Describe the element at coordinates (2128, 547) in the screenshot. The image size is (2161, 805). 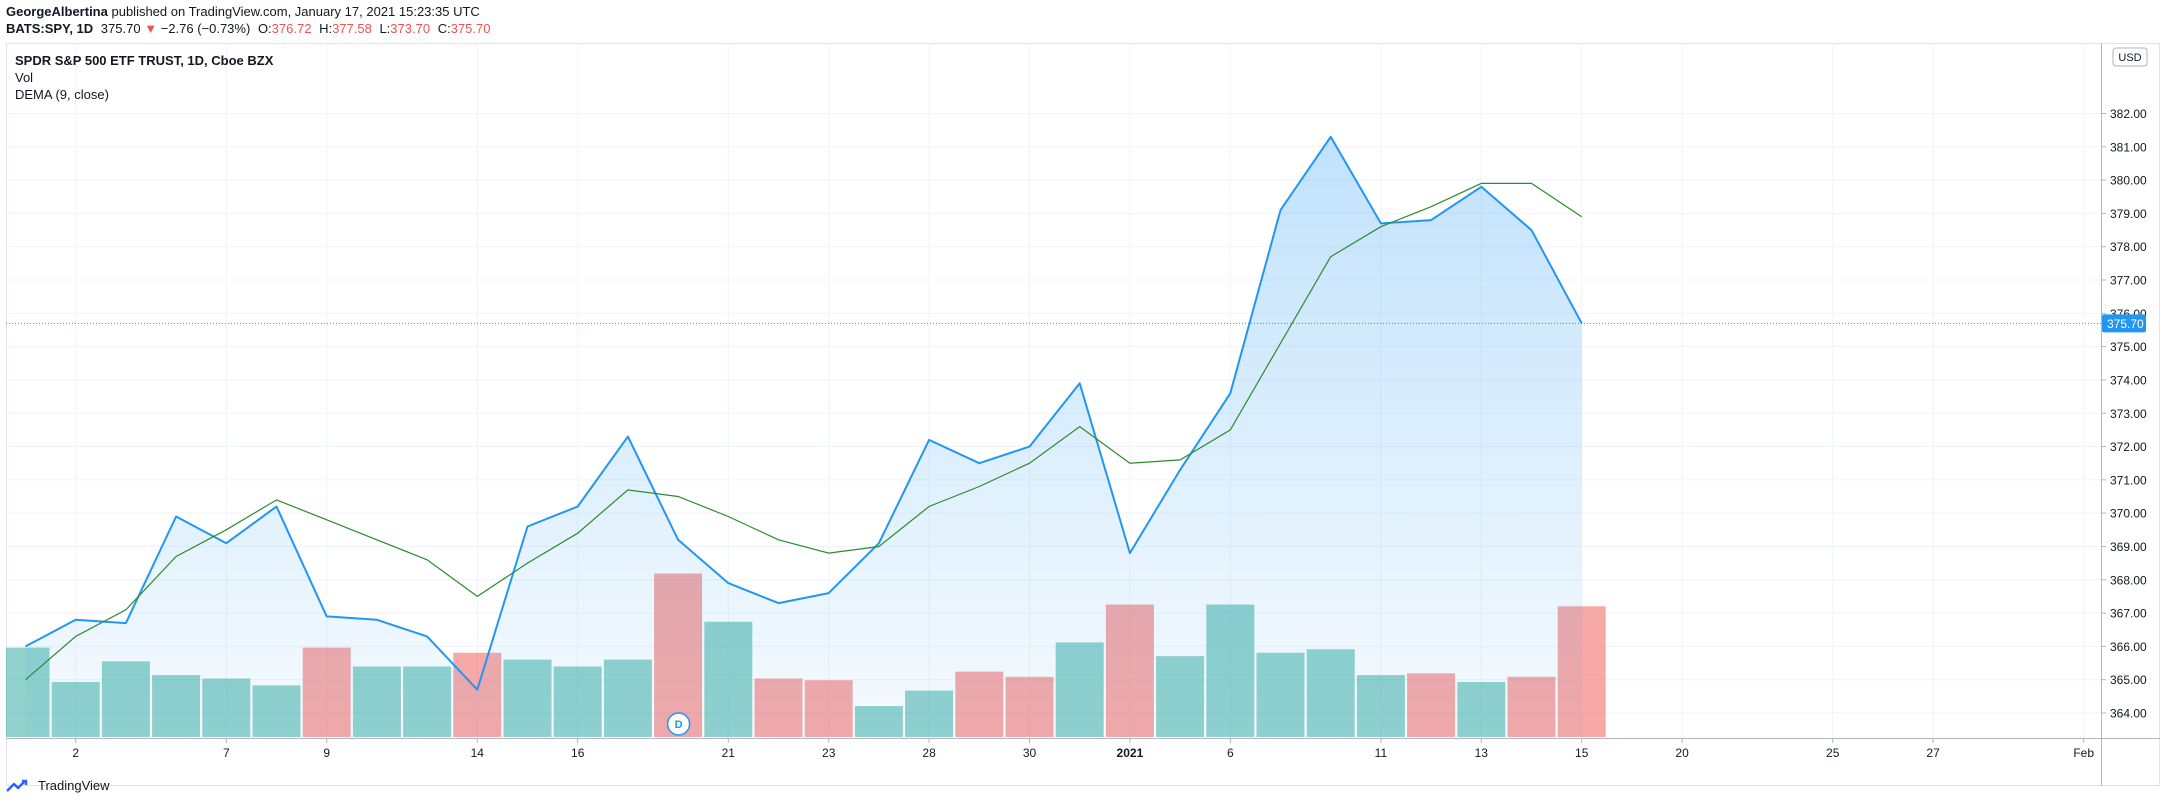
I see `y-tick-label: 369.00` at that location.